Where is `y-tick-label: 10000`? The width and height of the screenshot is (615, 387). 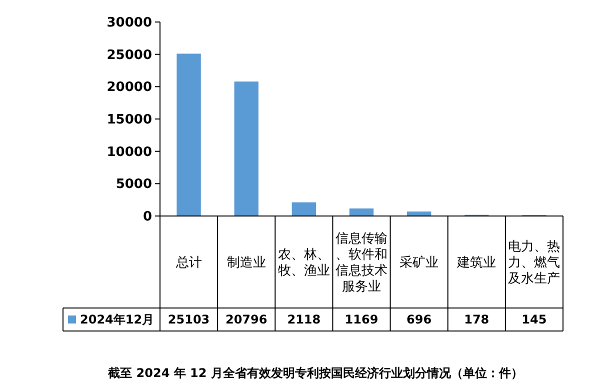 y-tick-label: 10000 is located at coordinates (129, 152).